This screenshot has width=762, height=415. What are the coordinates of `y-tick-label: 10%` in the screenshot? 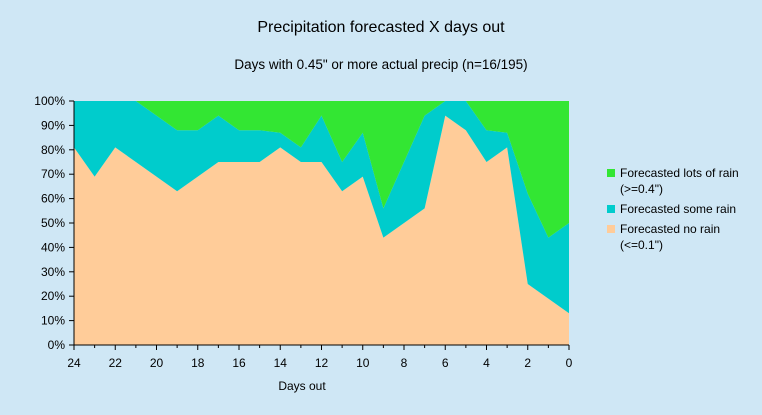 It's located at (53, 321).